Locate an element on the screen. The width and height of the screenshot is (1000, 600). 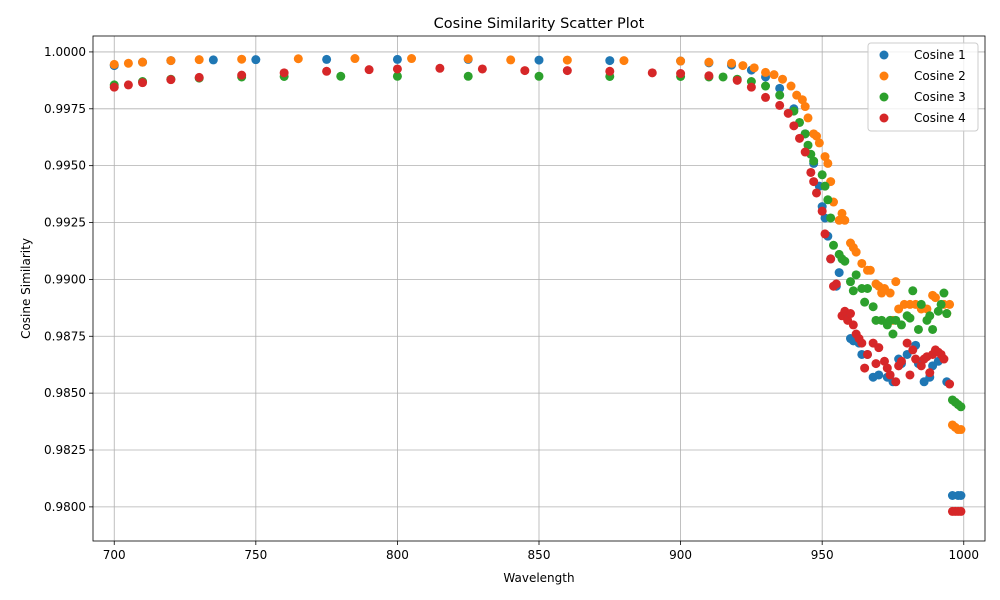
y-tick-label: 0.9925 is located at coordinates (65, 223).